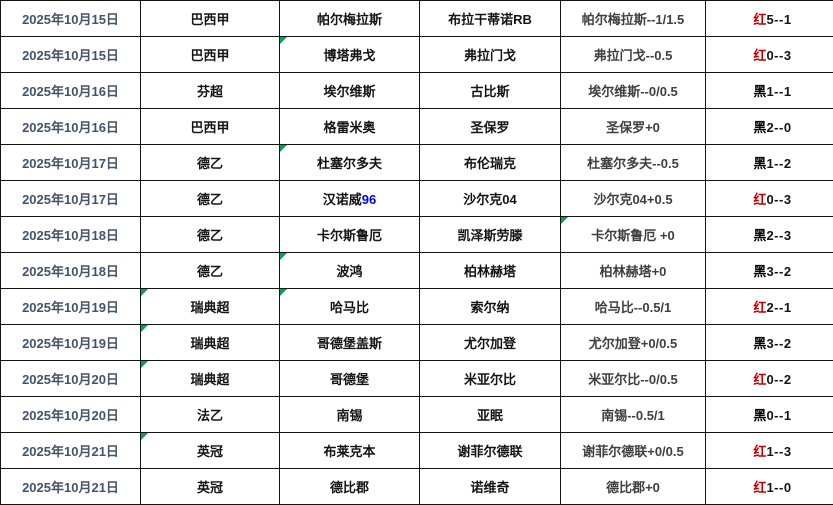 This screenshot has height=505, width=833. I want to click on cell-handicap: 埃尔维斯--0/0.5, so click(633, 91).